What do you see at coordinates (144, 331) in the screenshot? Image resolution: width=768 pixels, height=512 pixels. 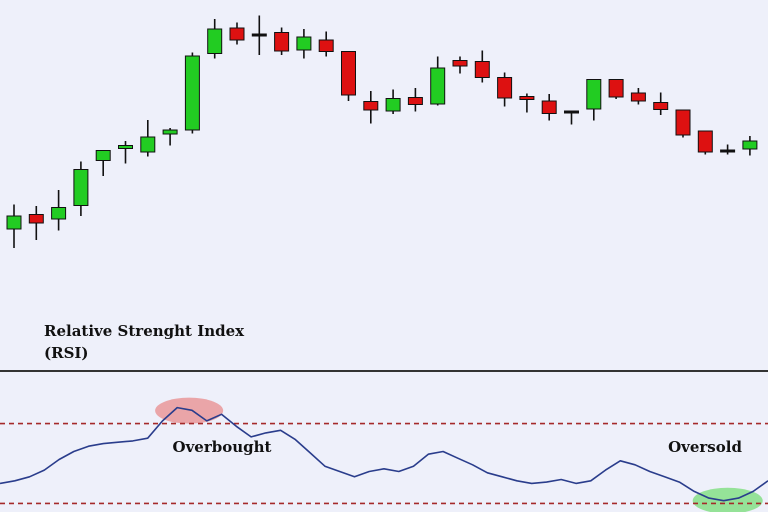 I see `rsi-title-line-1: Relative Strenght Index` at bounding box center [144, 331].